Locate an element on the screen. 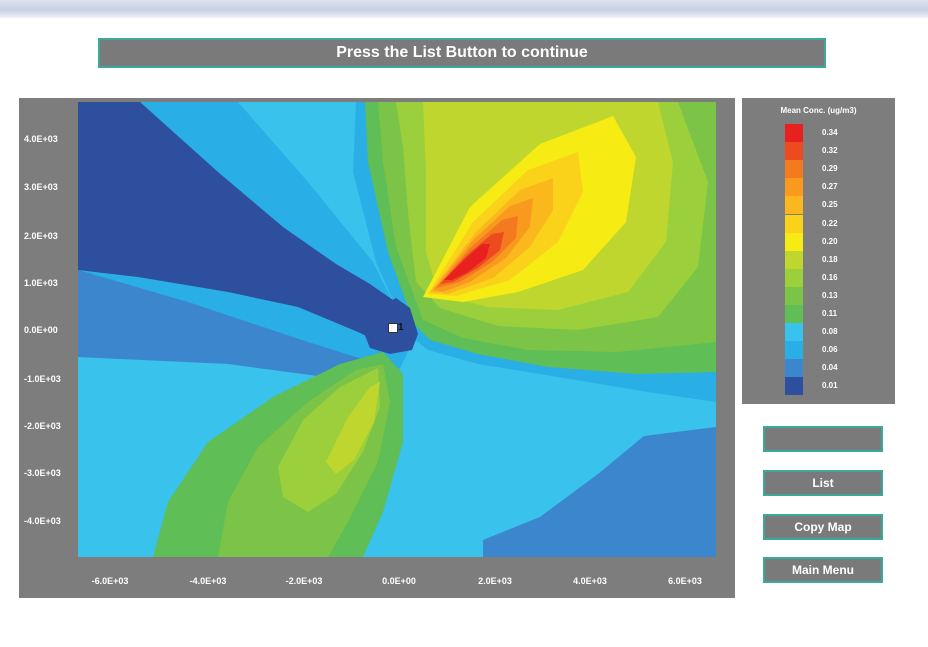 The height and width of the screenshot is (647, 928). legend-value: 0.32 is located at coordinates (830, 151).